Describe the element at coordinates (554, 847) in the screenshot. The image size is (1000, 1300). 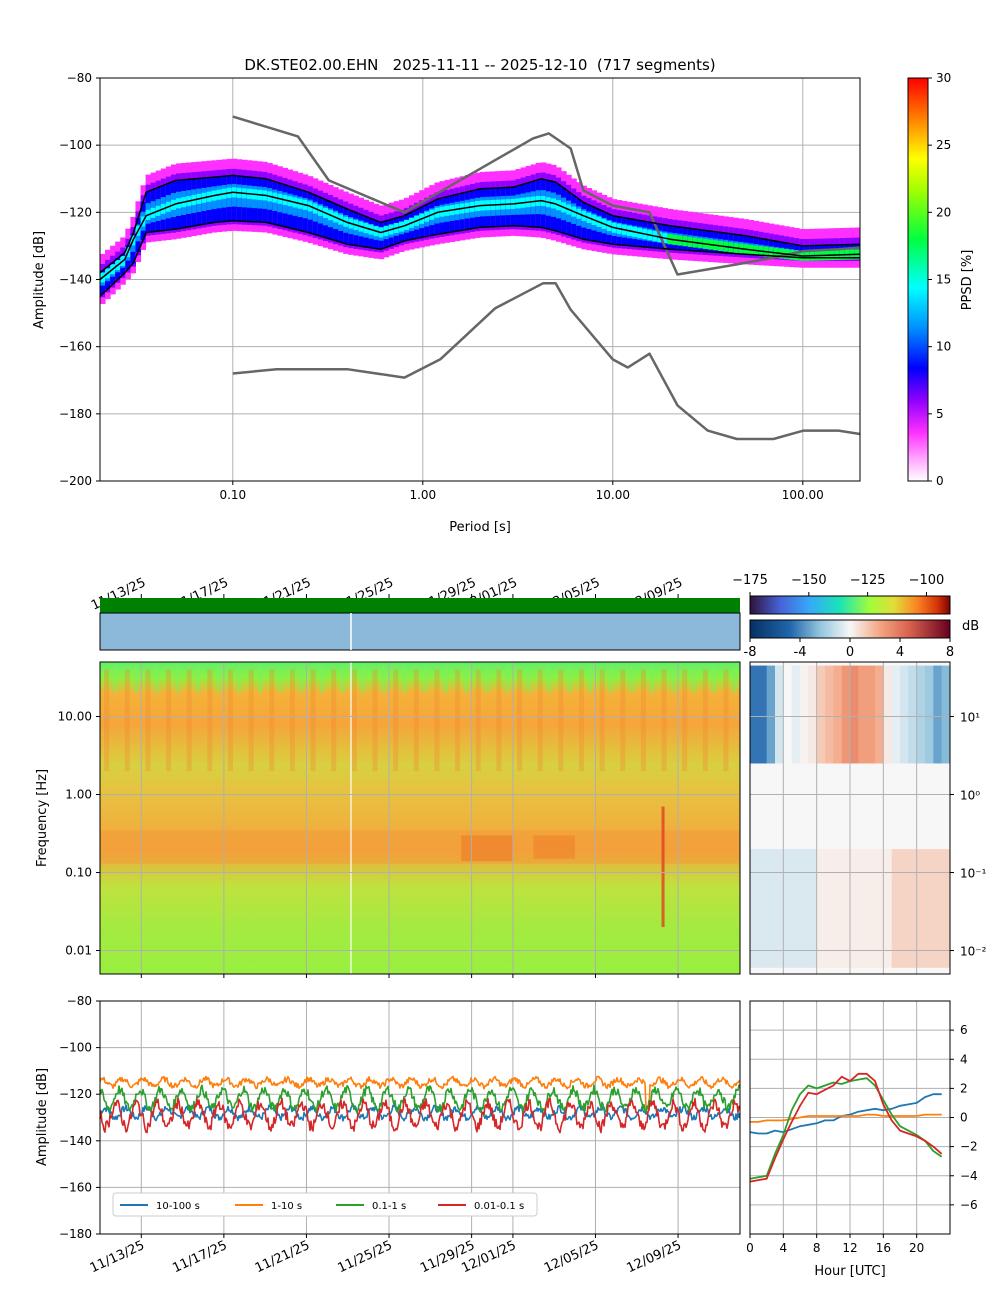
I see `spectrogram-microseism-peak` at that location.